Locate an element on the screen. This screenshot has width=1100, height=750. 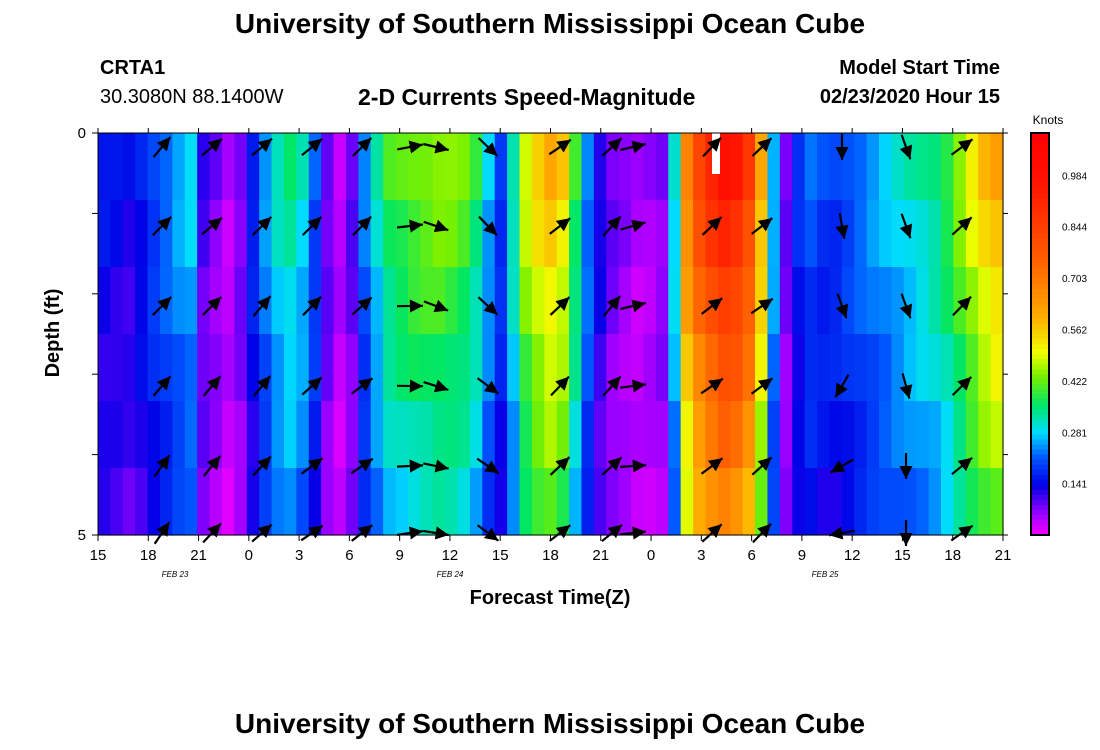
colorbar-label: Knots is located at coordinates (1048, 120).